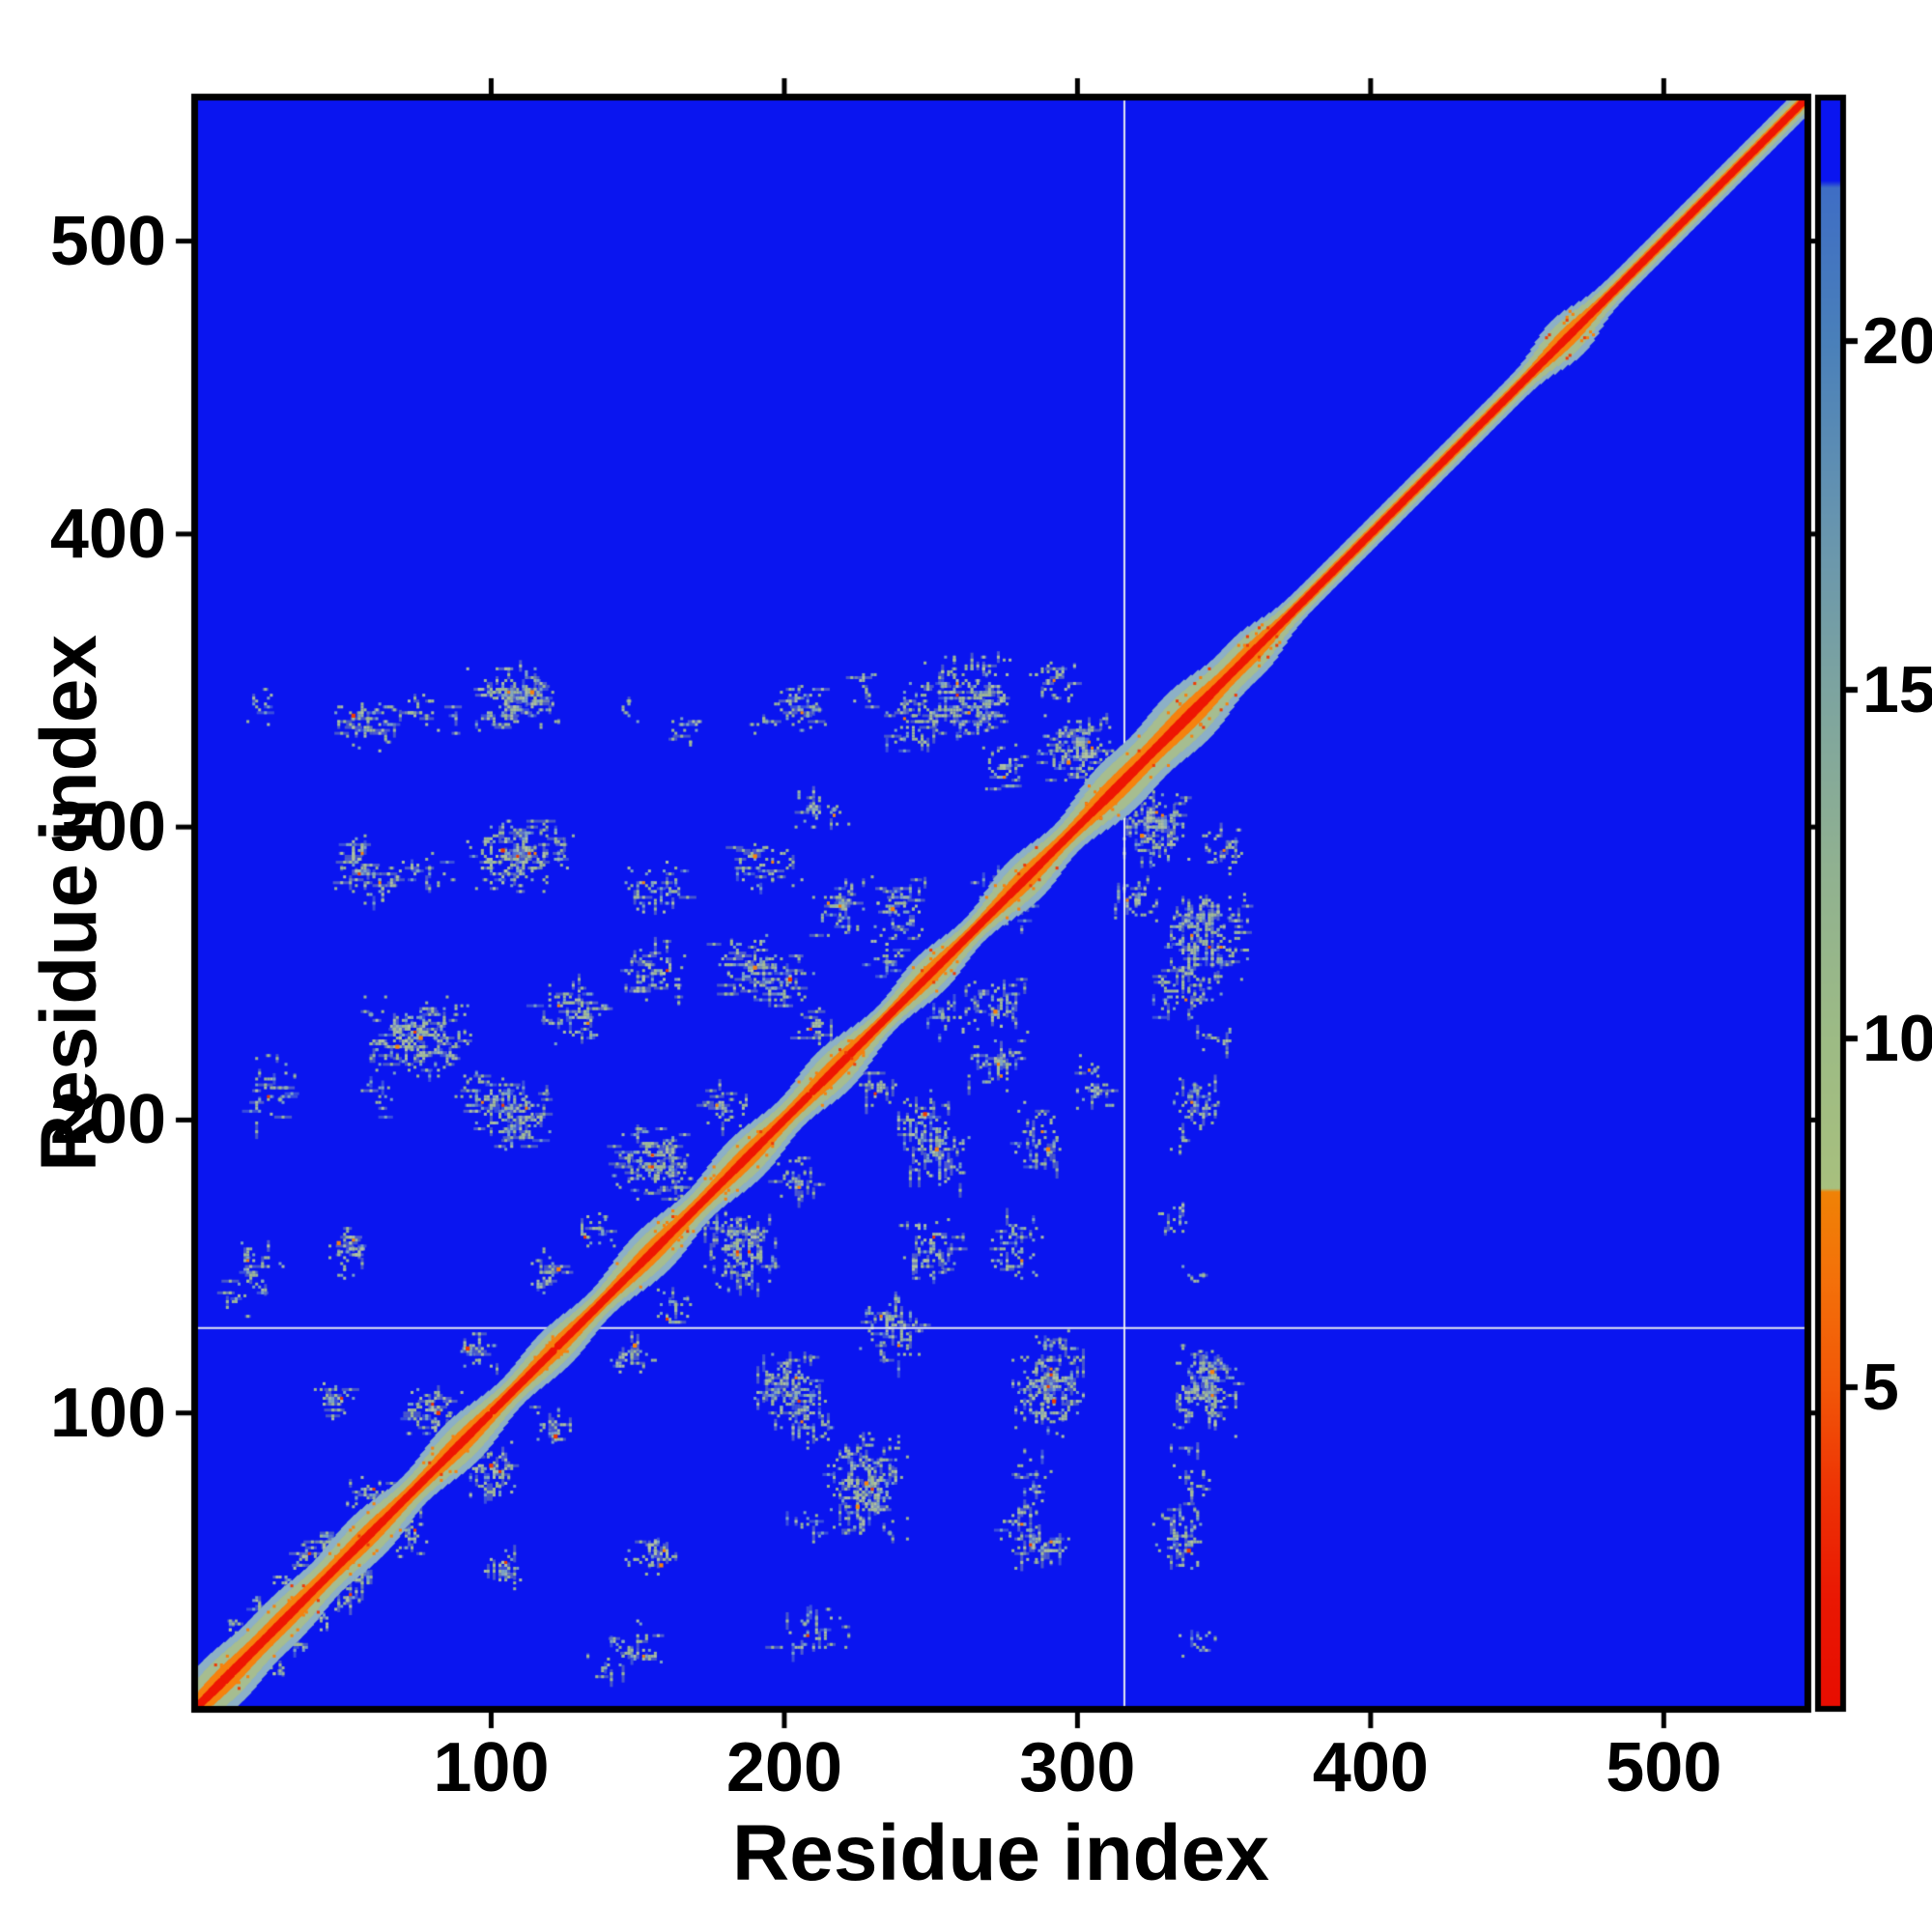 Image resolution: width=1932 pixels, height=1932 pixels. Describe the element at coordinates (107, 1120) in the screenshot. I see `y-tick-label: 200` at that location.